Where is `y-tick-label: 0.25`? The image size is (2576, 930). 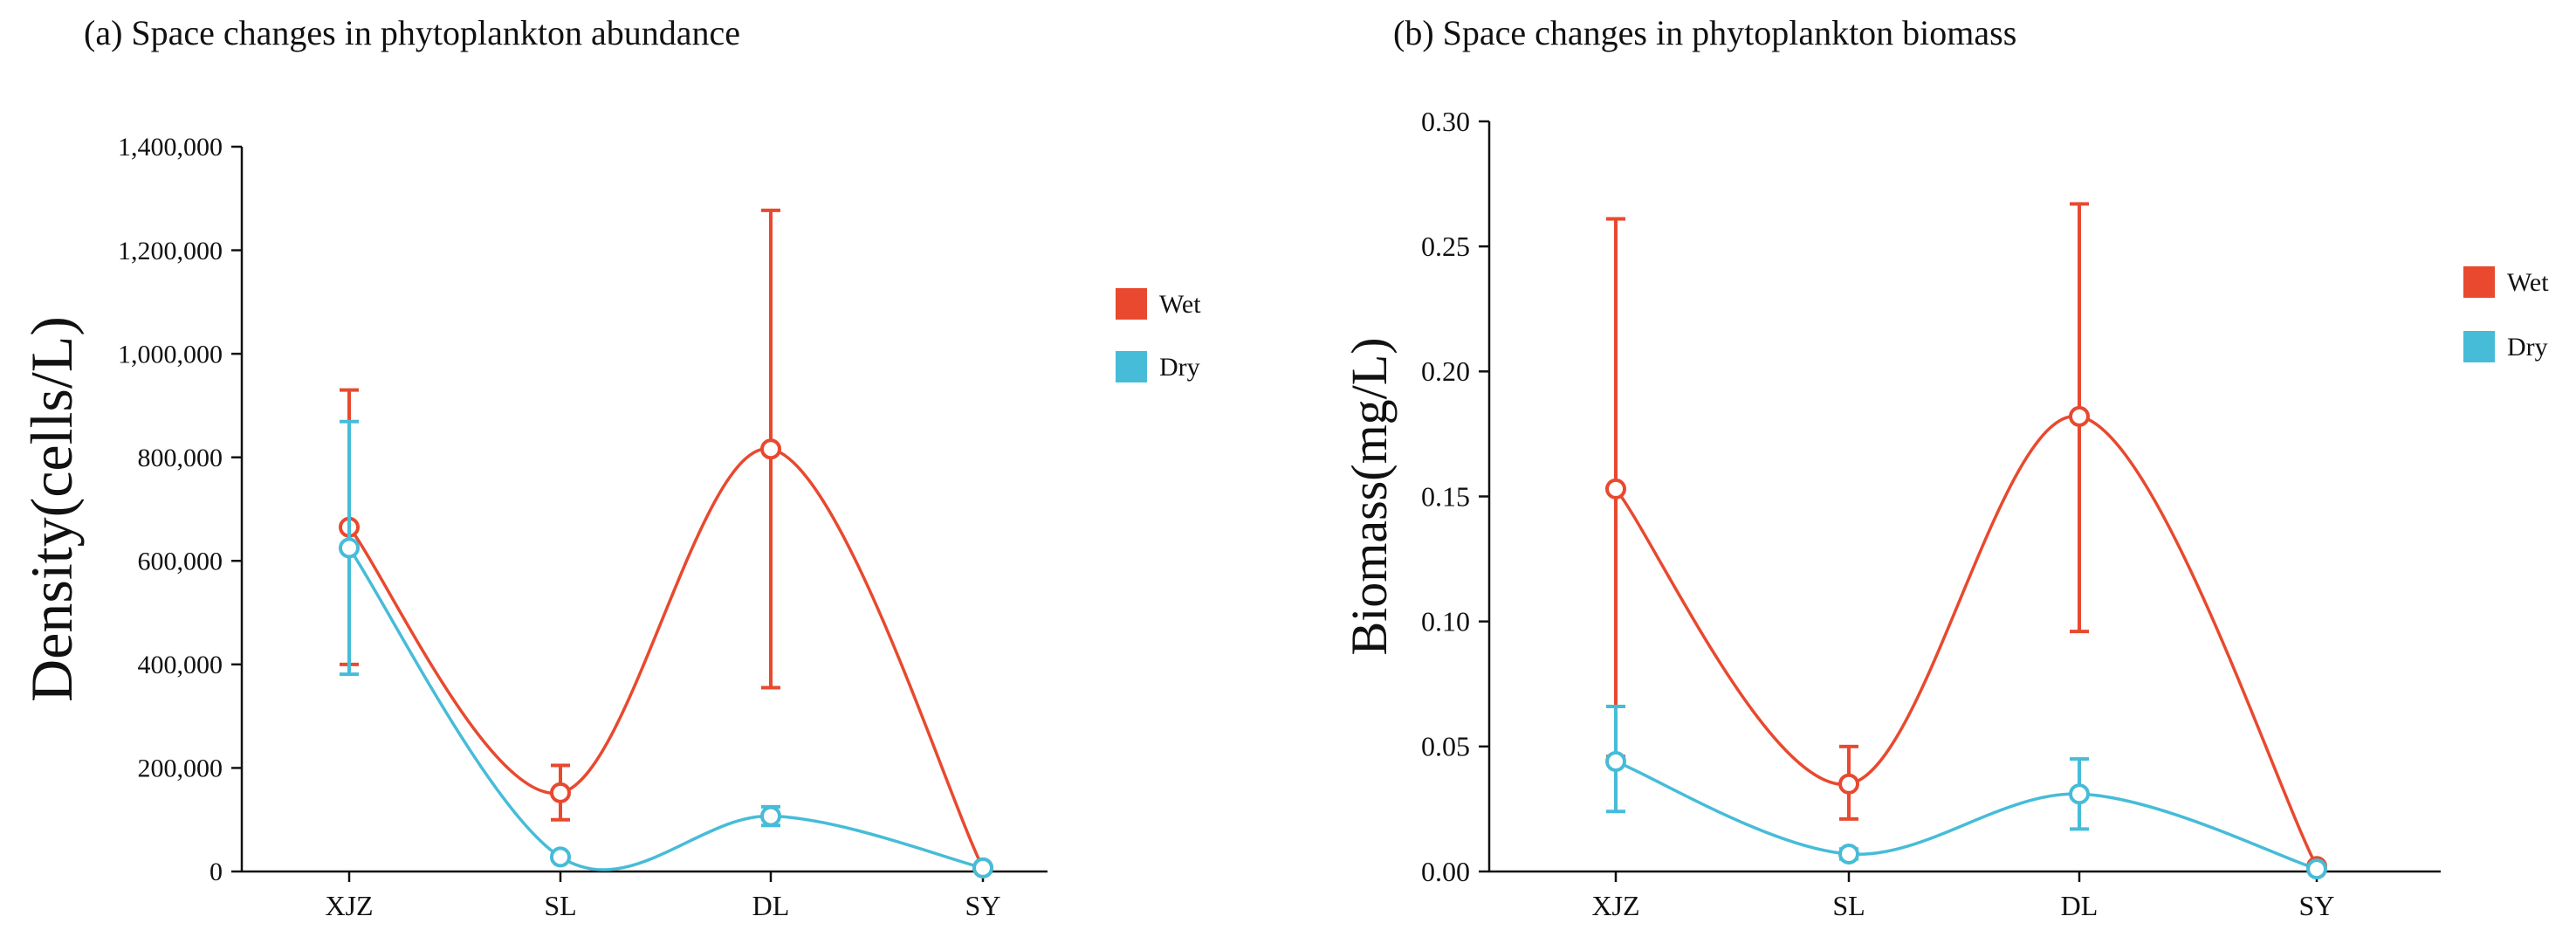
y-tick-label: 0.25 is located at coordinates (1445, 246).